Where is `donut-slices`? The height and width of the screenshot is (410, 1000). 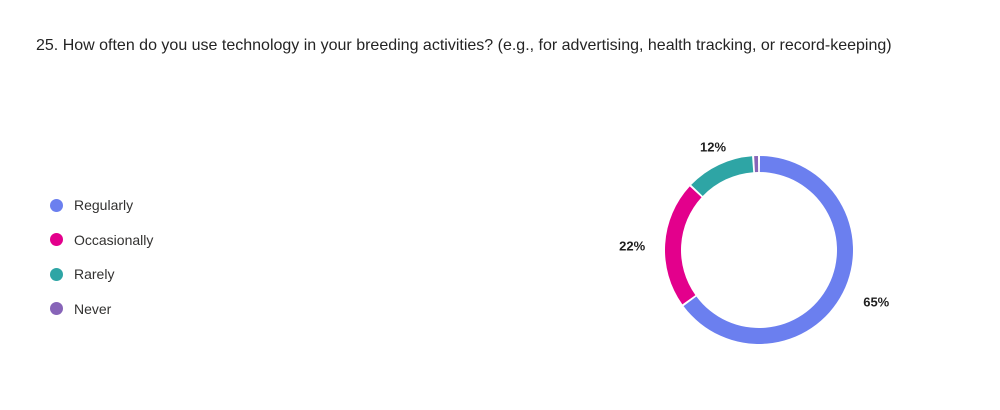
donut-slices is located at coordinates (759, 250).